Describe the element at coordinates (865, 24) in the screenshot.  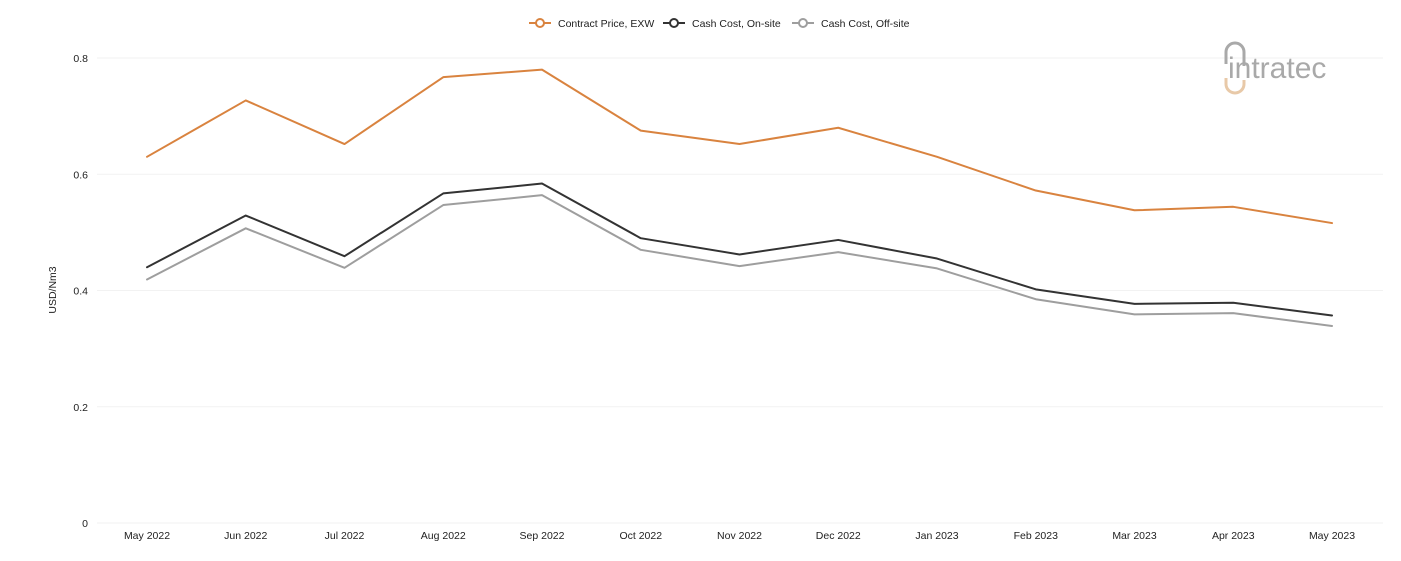
I see `legend-label: Cash Cost, Off-site` at that location.